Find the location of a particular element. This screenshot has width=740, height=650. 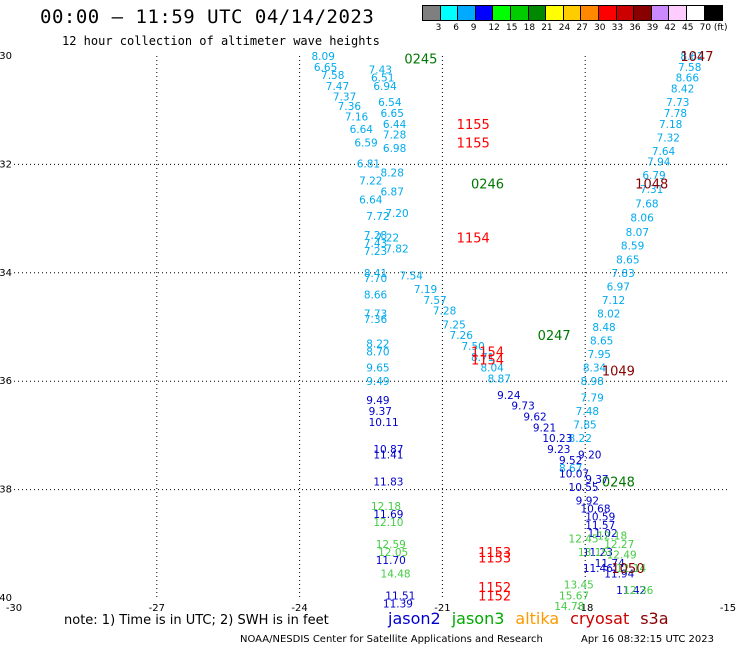

swh-value-label: 11.83 is located at coordinates (388, 482).